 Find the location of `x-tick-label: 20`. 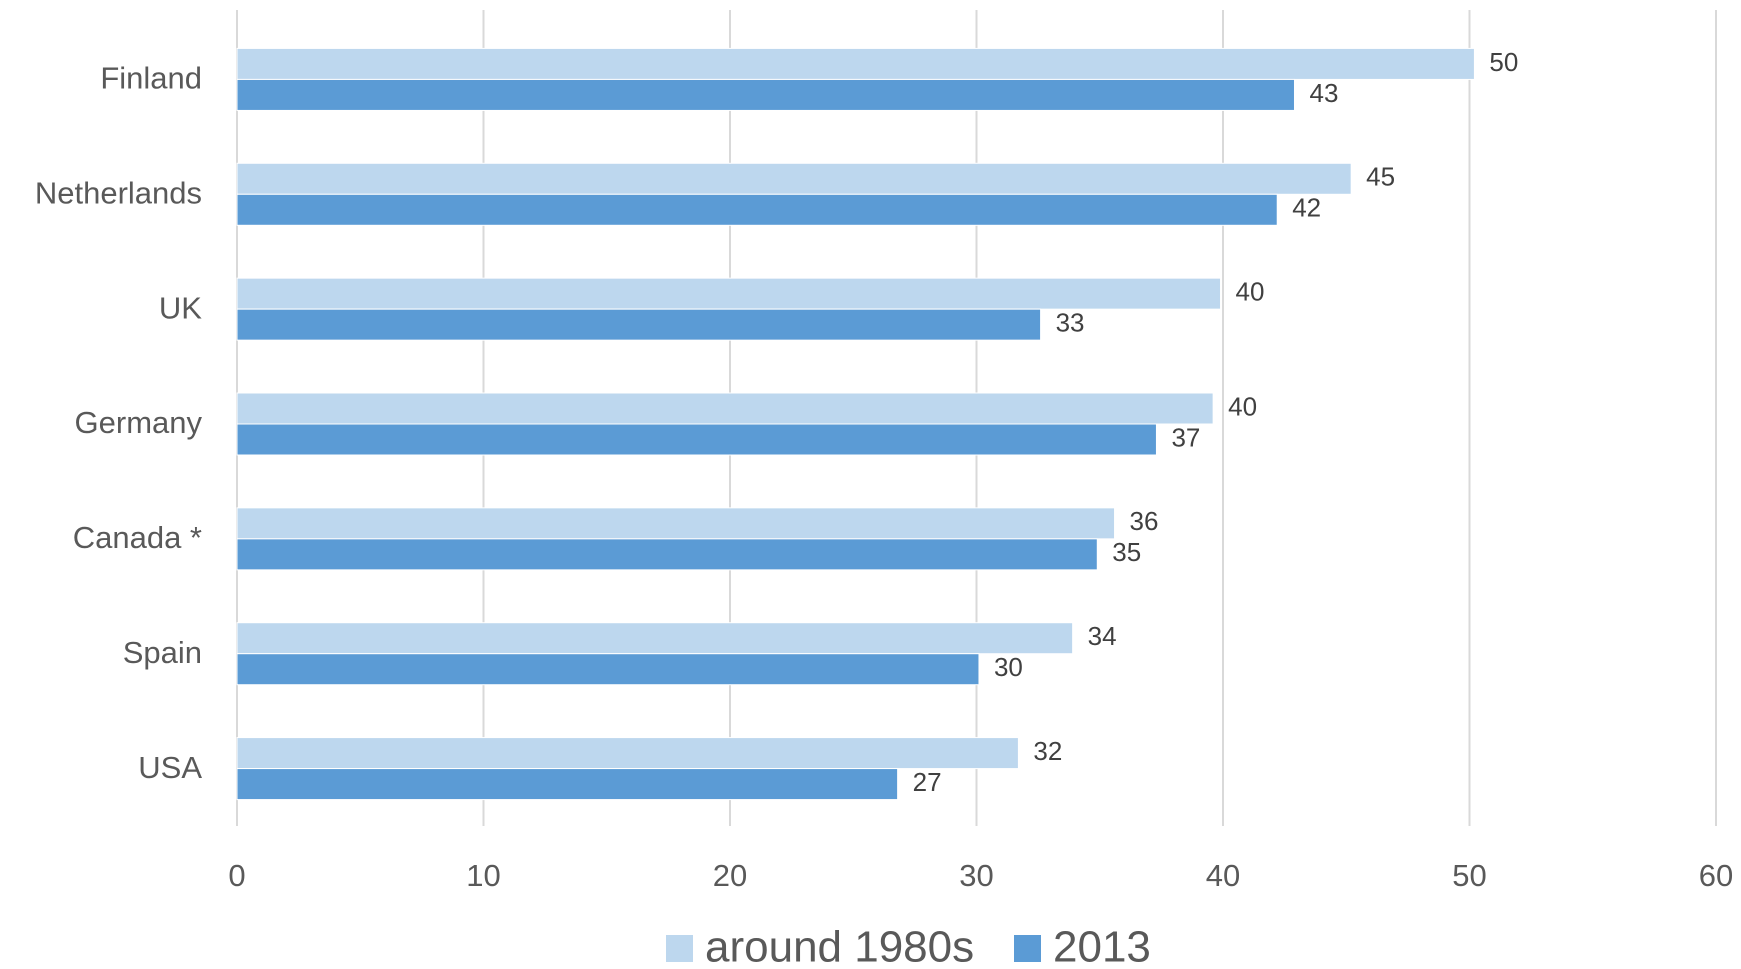

x-tick-label: 20 is located at coordinates (730, 875).